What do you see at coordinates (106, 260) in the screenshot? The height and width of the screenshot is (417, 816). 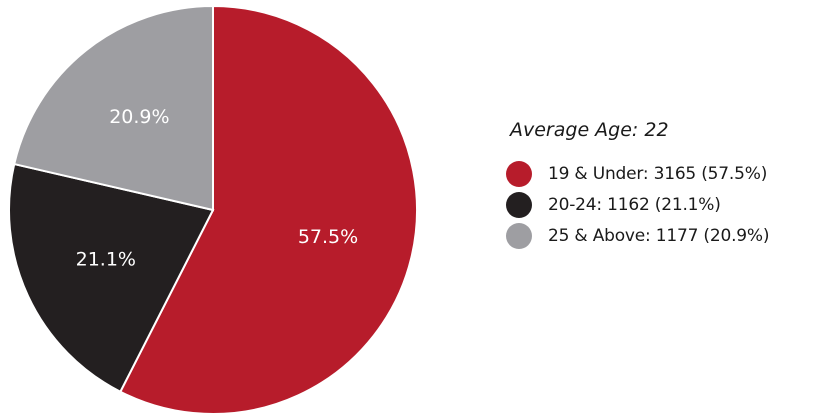 I see `pie-label-20-24: 21.1%` at bounding box center [106, 260].